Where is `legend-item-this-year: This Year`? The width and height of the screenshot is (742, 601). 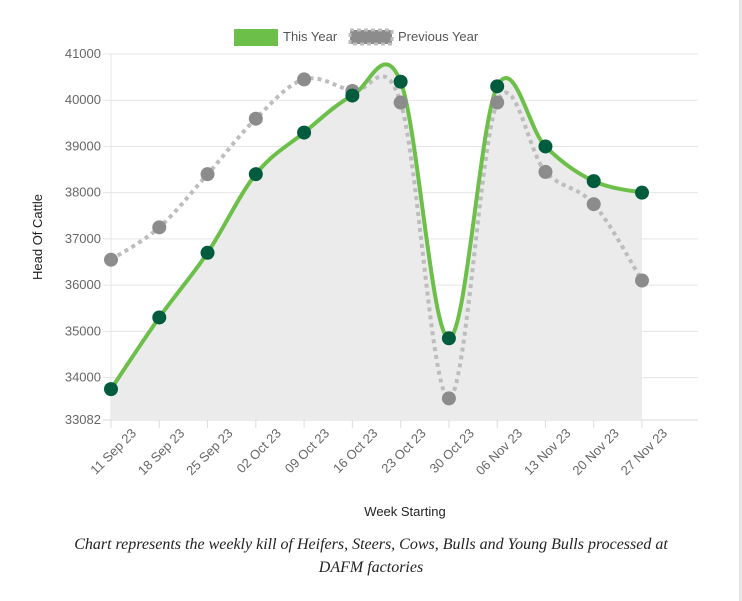
legend-item-this-year: This Year is located at coordinates (286, 37).